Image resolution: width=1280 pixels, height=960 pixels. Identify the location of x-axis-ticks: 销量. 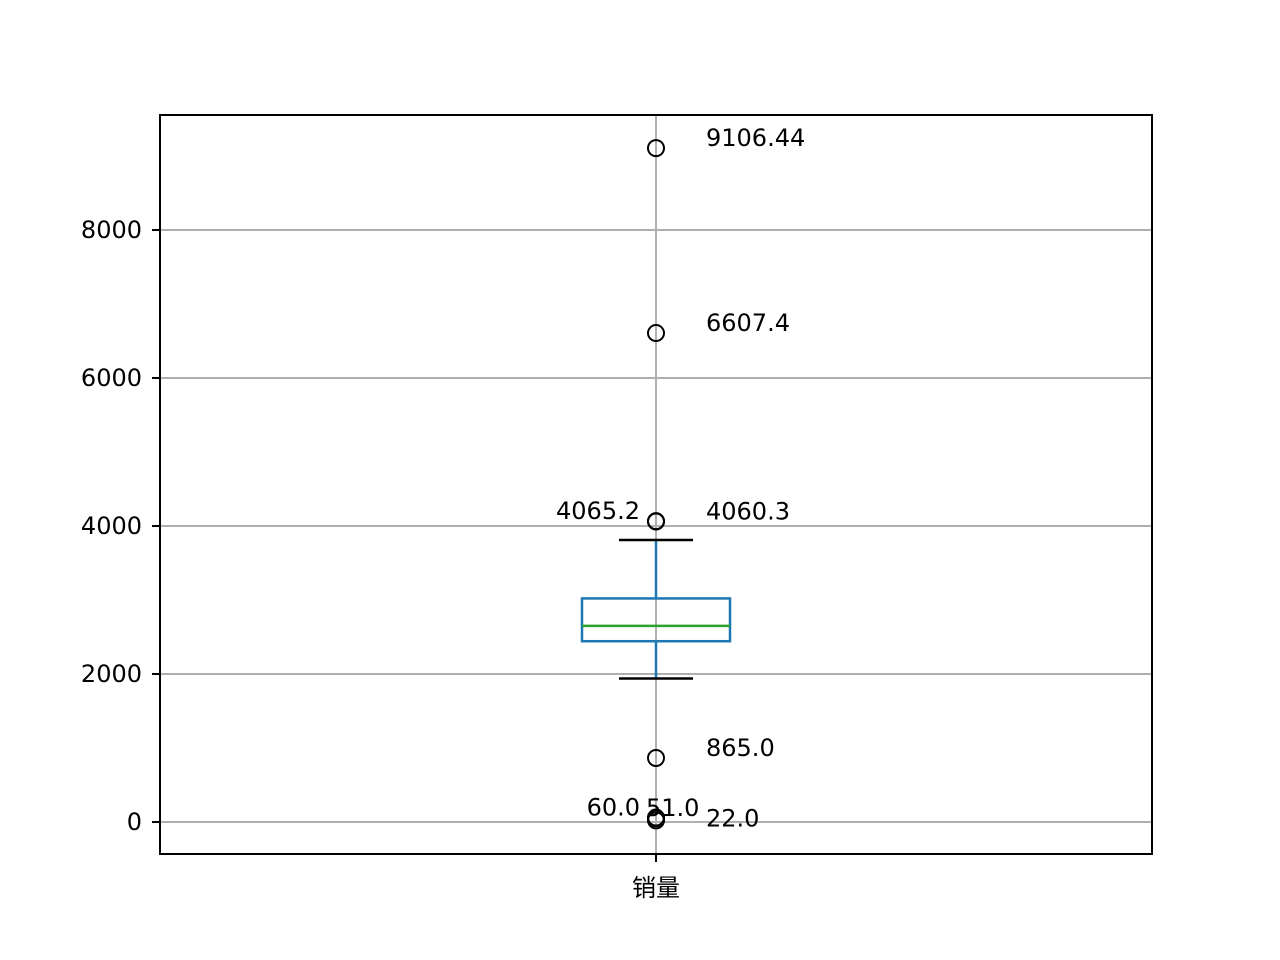
(656, 878).